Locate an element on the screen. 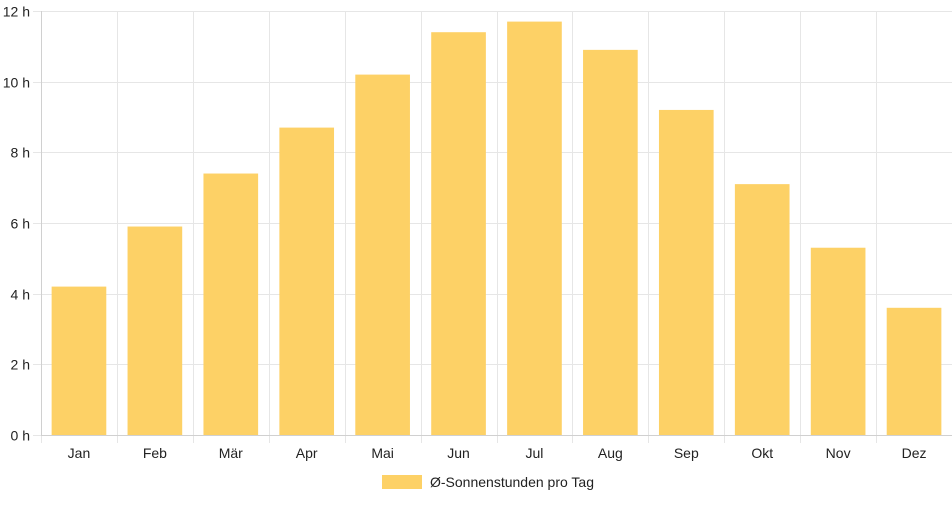 This screenshot has width=952, height=505. y-axis-tick-labels: 0 h 2 h 4 h 6 h 8 h 10 h 12 h is located at coordinates (16, 224).